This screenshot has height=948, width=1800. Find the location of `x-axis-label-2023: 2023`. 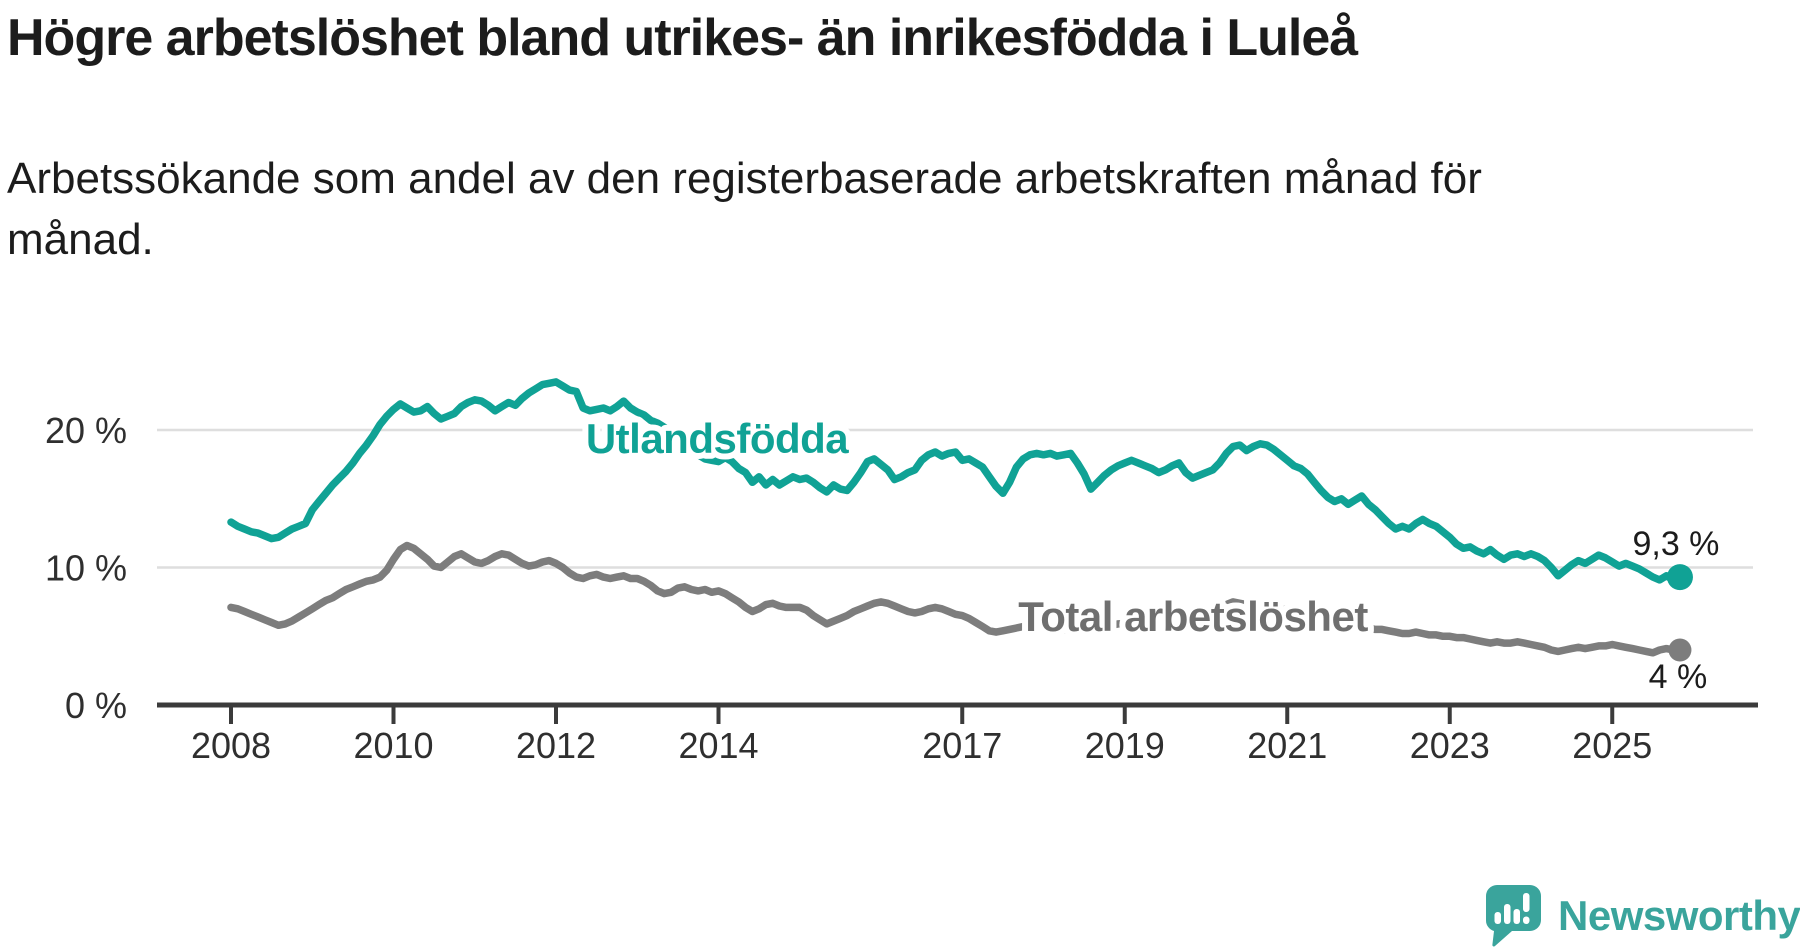

x-axis-label-2023: 2023 is located at coordinates (1450, 745).